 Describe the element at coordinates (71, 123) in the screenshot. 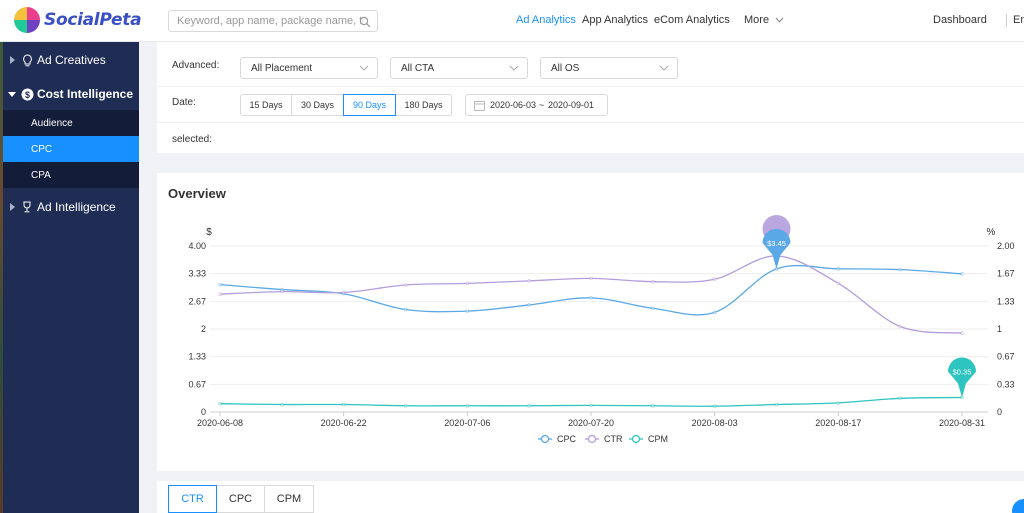

I see `sidebar-item-audience: Audience` at that location.